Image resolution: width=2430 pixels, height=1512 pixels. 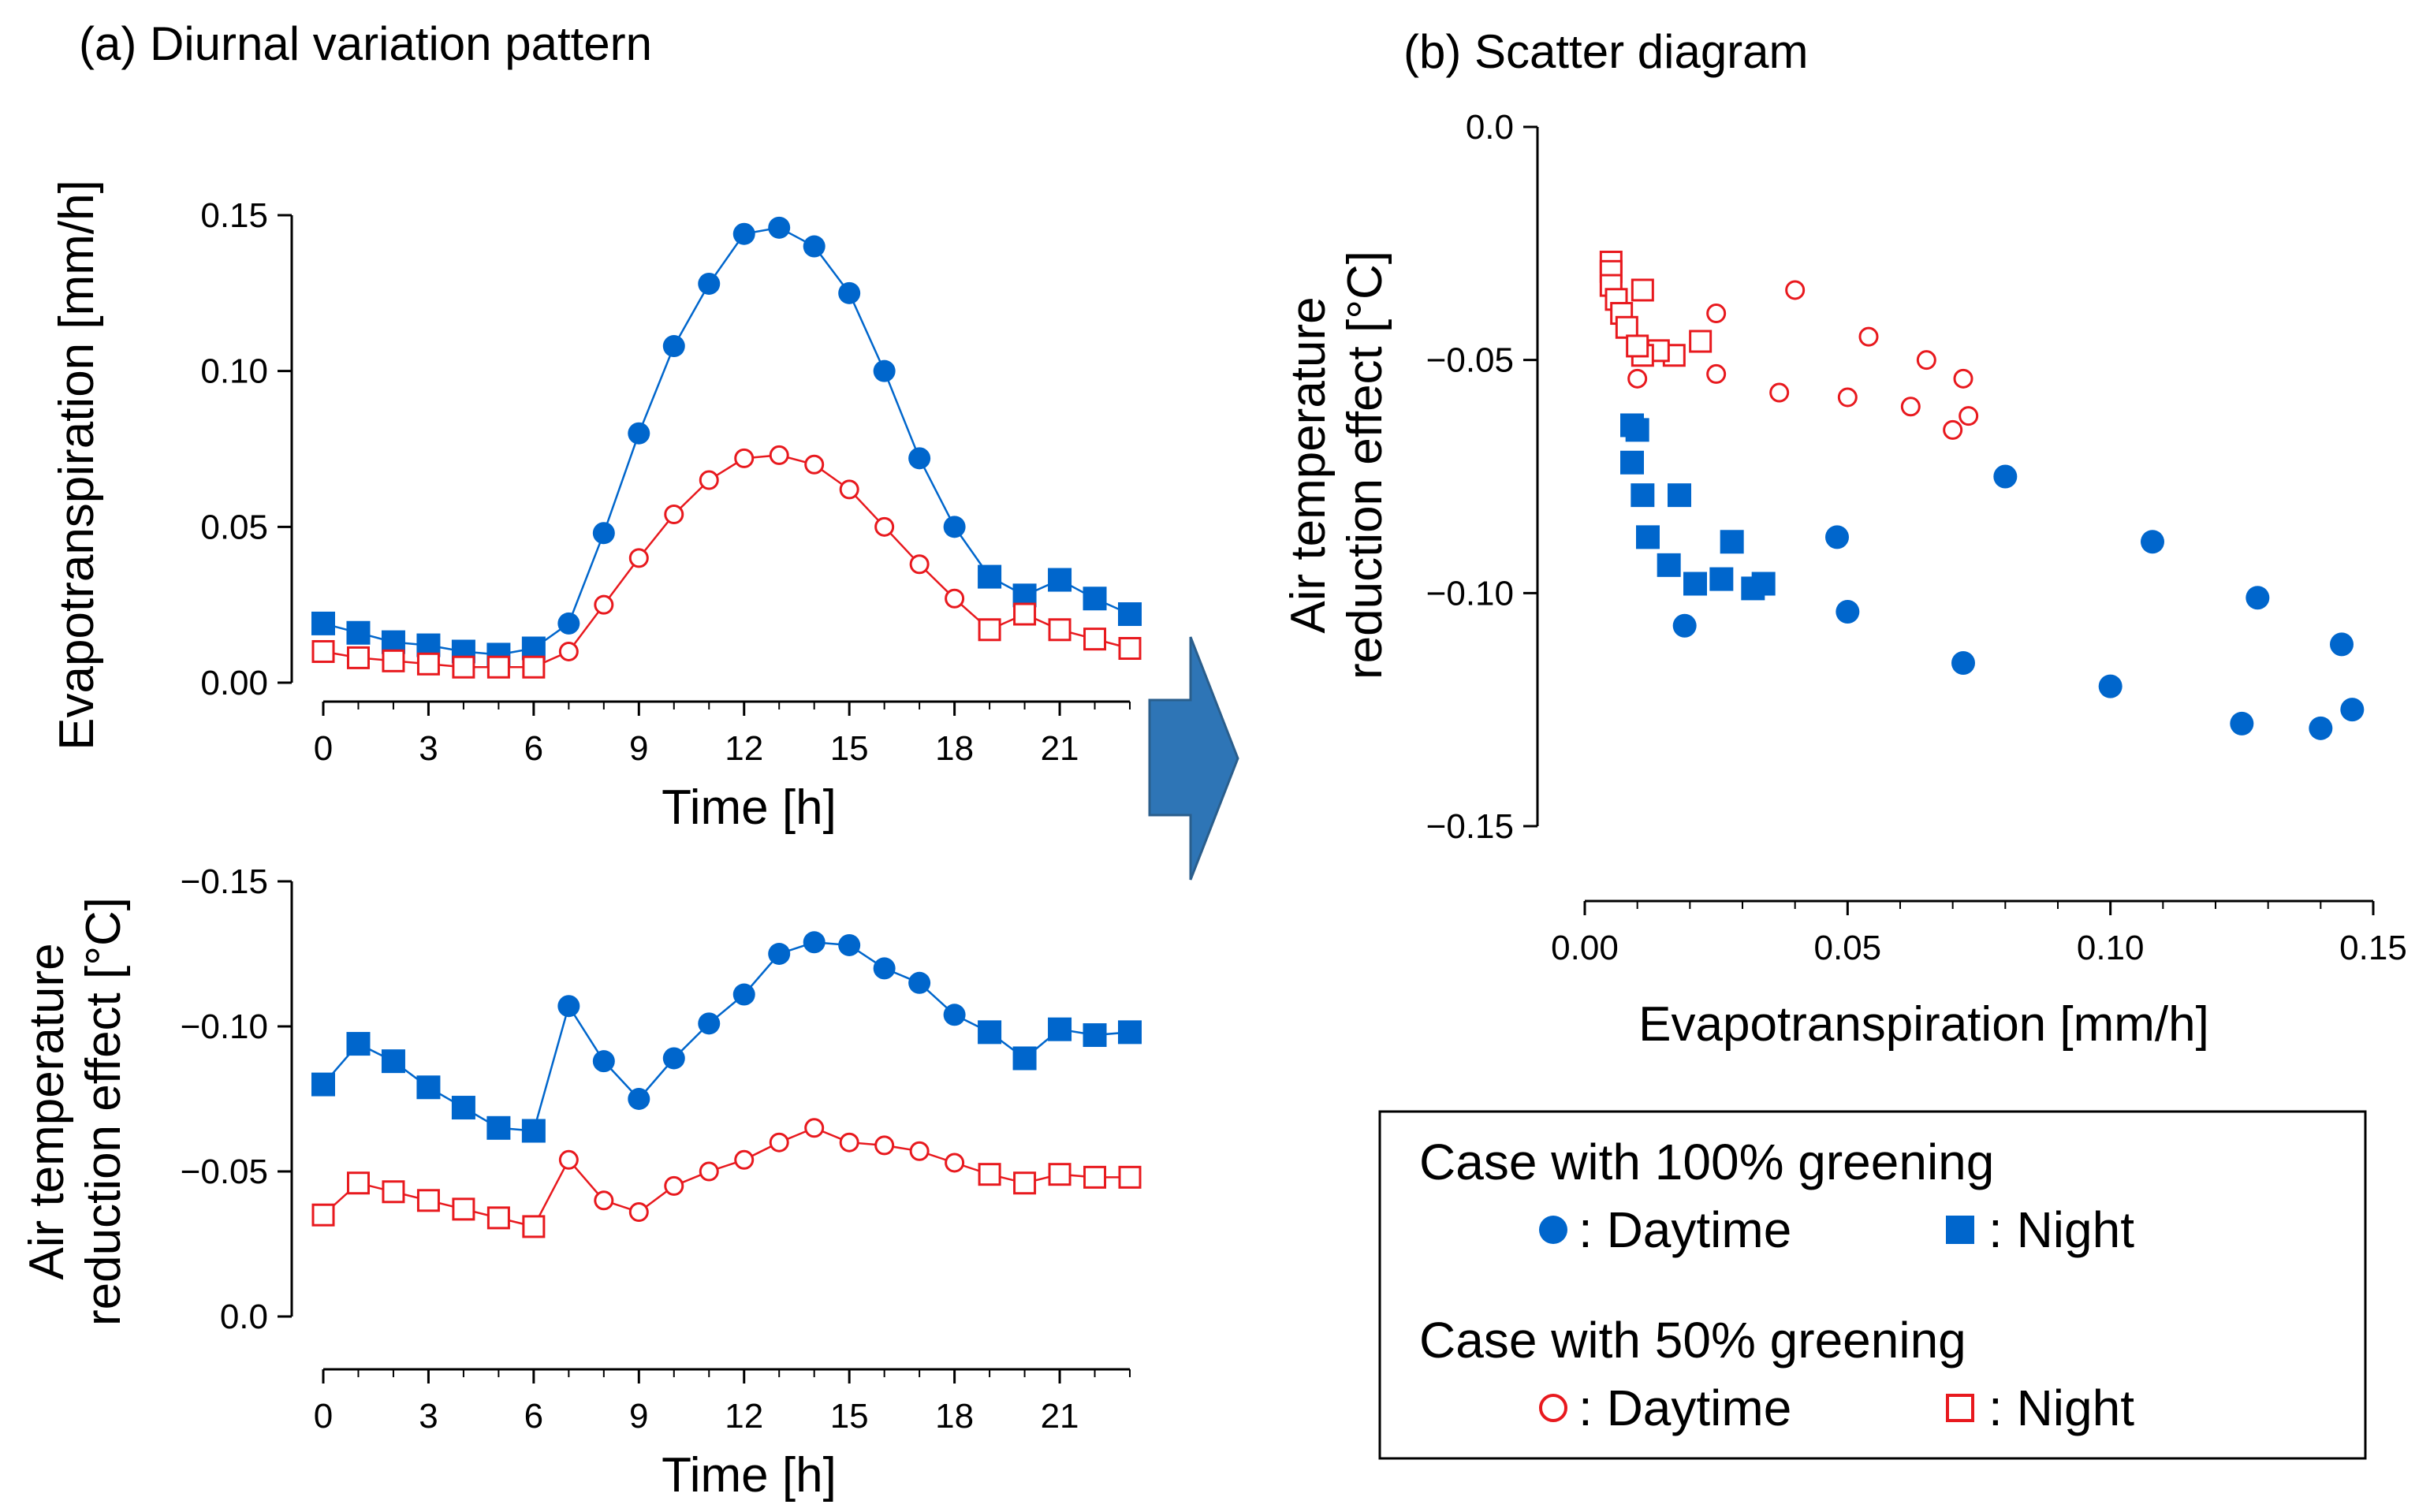 What do you see at coordinates (744, 749) in the screenshot?
I see `top-xtick-label: 12` at bounding box center [744, 749].